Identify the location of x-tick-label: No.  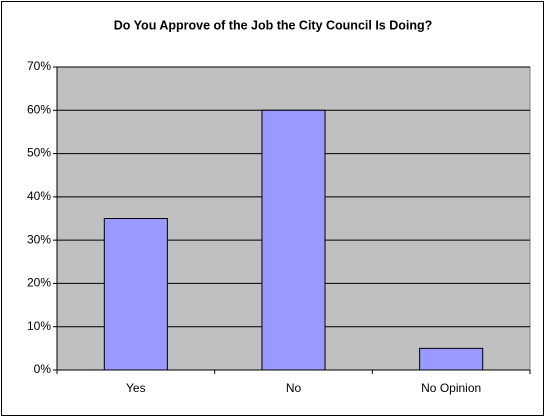
(294, 388).